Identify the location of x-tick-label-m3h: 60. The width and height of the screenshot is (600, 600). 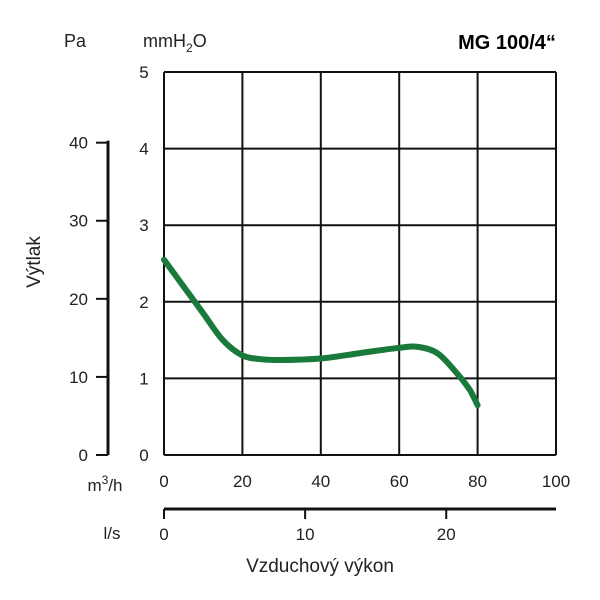
(399, 481).